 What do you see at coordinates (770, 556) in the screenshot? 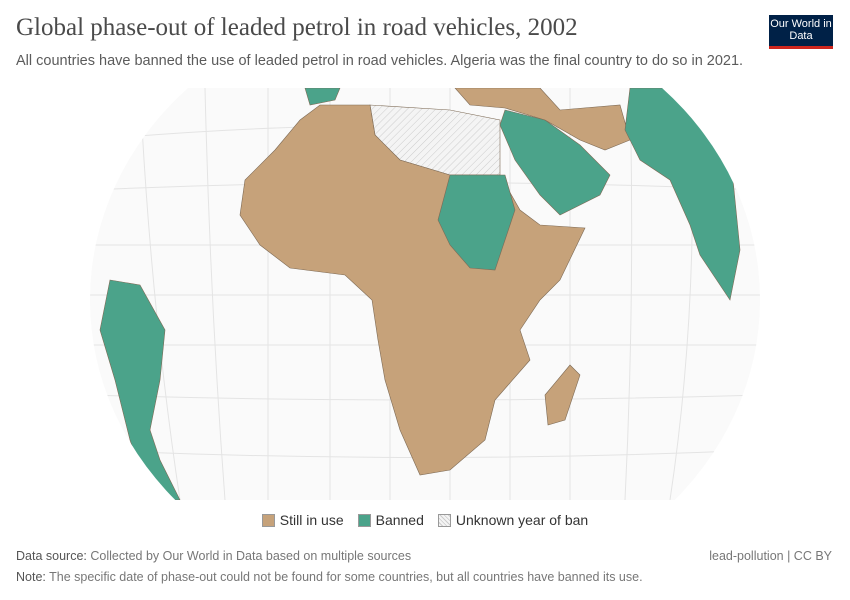
I see `license: lead-pollution | CC BY` at bounding box center [770, 556].